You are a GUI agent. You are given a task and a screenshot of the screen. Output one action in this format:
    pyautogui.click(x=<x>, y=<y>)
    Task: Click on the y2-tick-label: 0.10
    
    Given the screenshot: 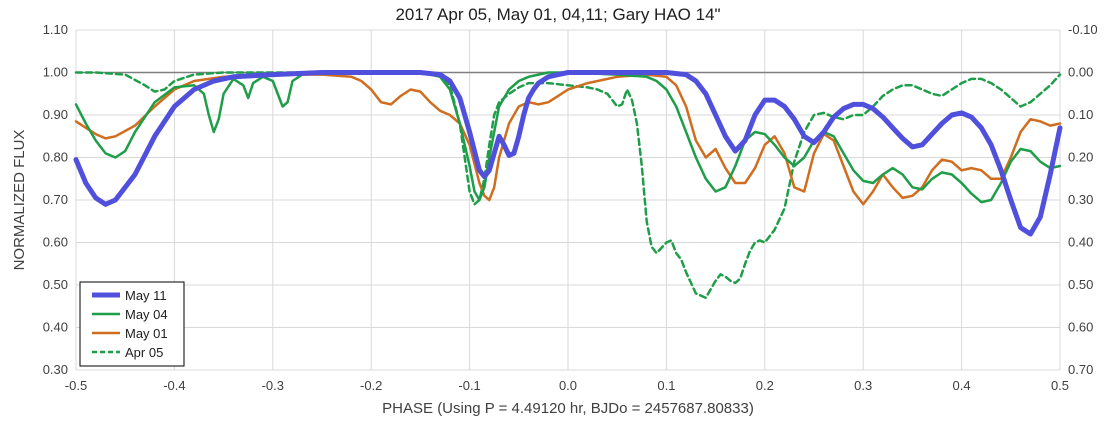 What is the action you would take?
    pyautogui.click(x=1080, y=114)
    